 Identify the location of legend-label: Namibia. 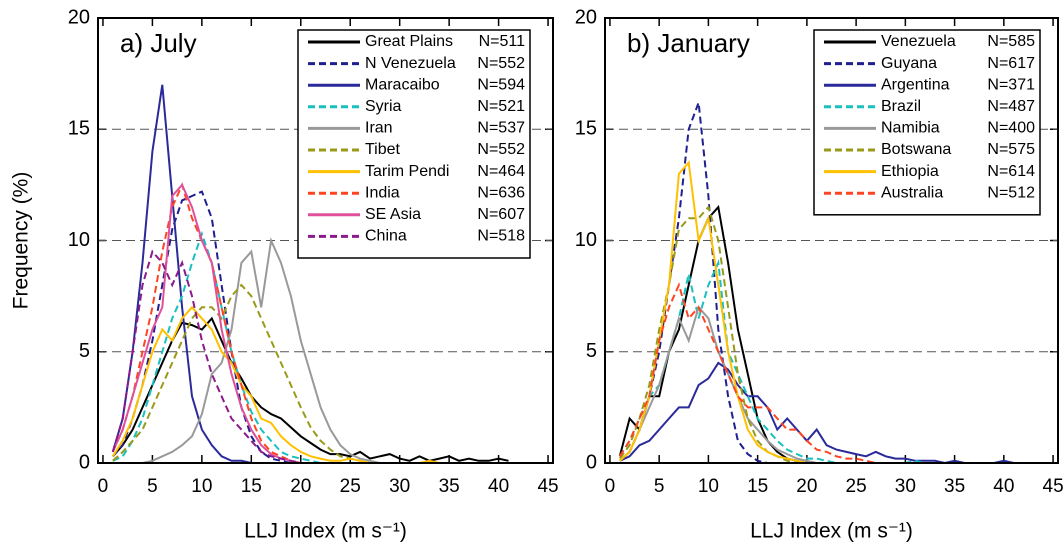
(910, 128).